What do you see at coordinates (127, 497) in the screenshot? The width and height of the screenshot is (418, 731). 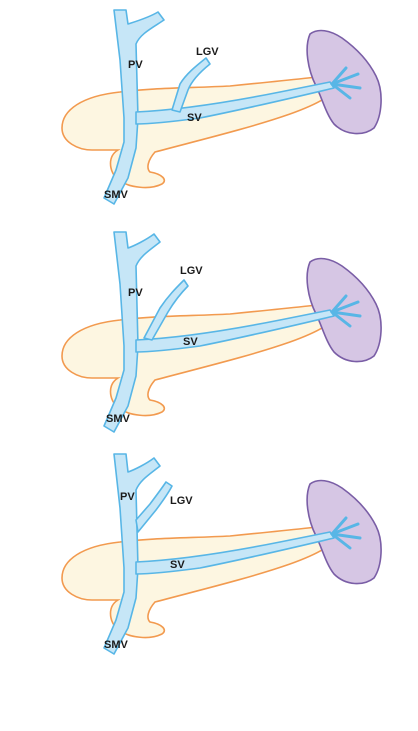 I see `pv-label-3: PV` at bounding box center [127, 497].